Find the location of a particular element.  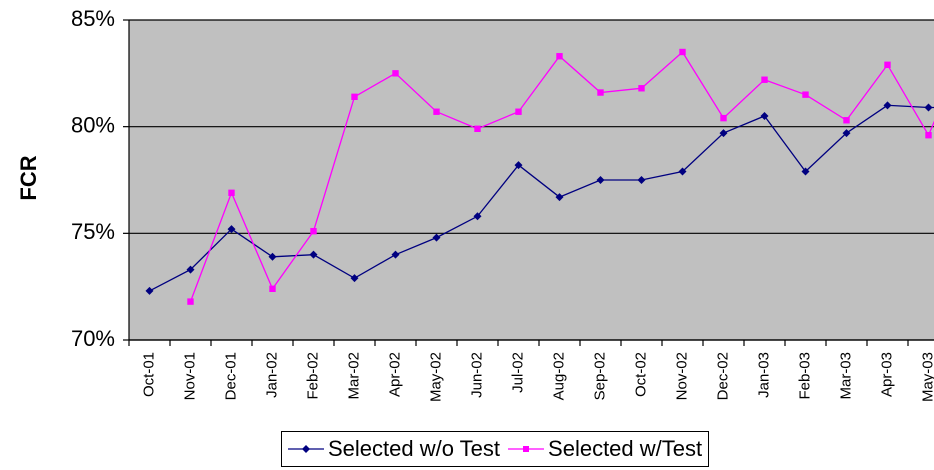

x-tick-label: Jun-02 is located at coordinates (476, 375).